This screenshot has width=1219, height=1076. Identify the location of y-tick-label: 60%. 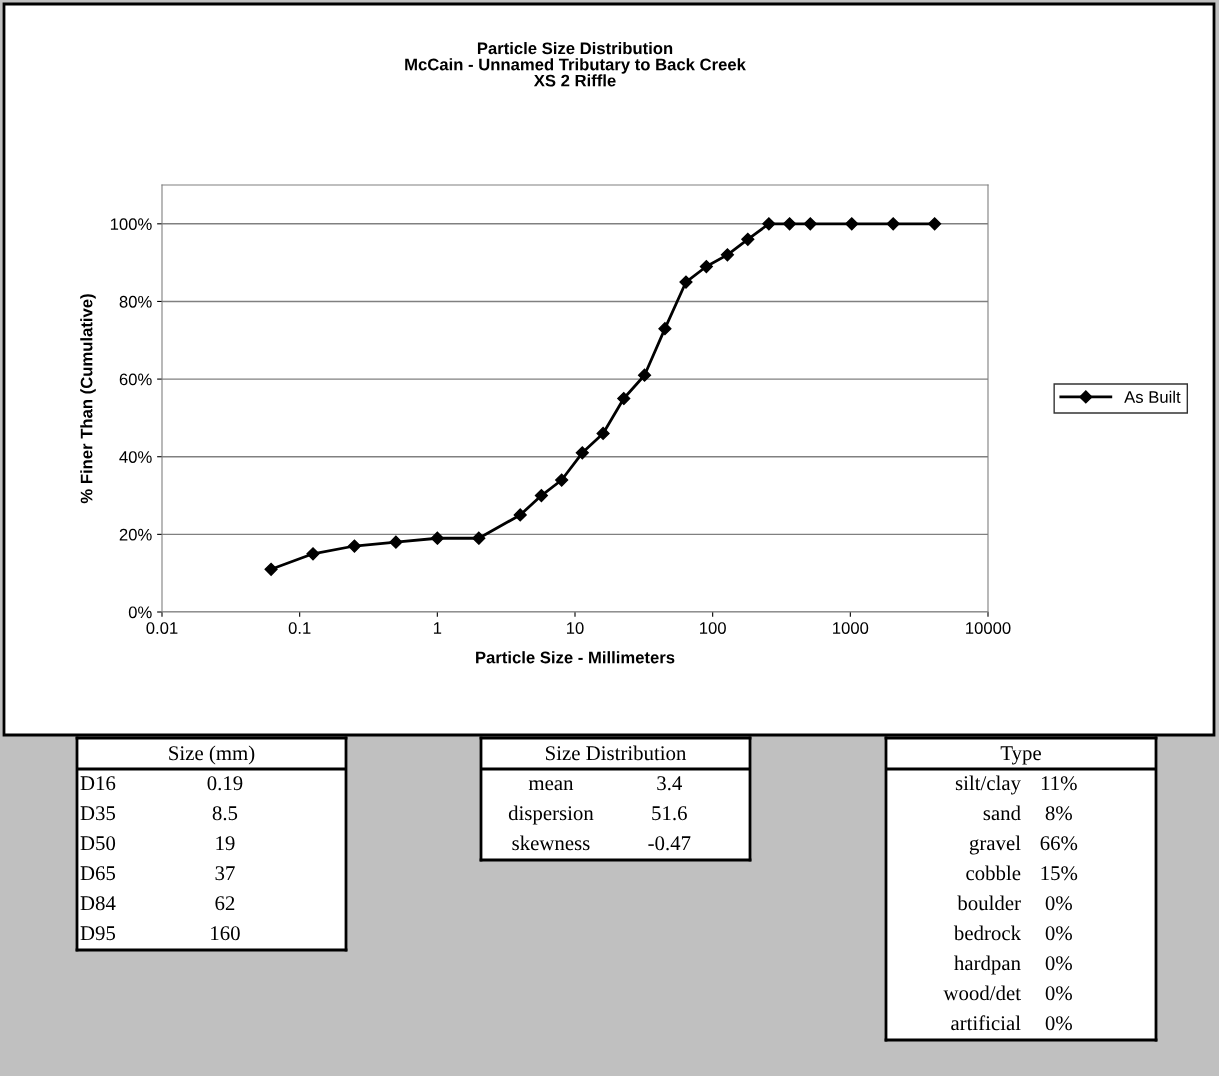
(135, 379).